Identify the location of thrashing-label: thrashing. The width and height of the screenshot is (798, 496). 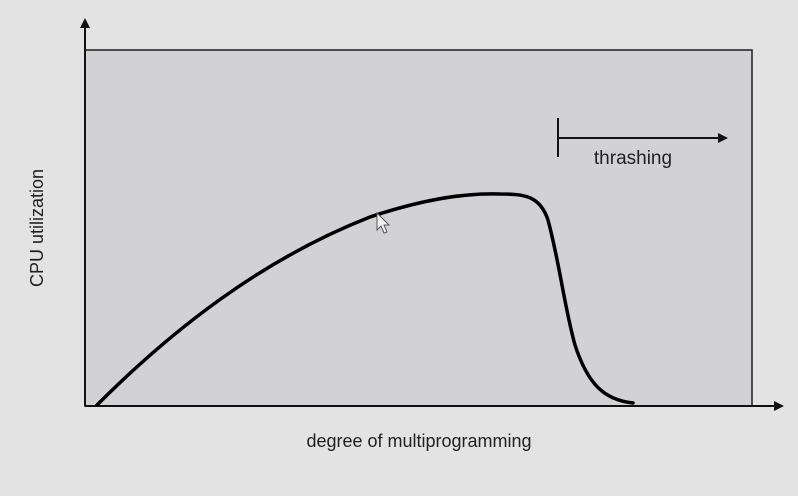
(633, 158).